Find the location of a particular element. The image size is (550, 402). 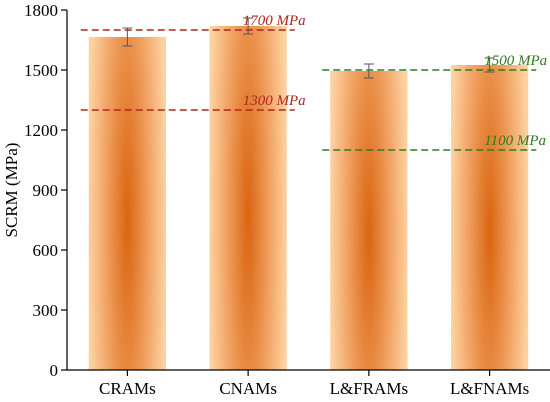

bar-crams is located at coordinates (127, 203).